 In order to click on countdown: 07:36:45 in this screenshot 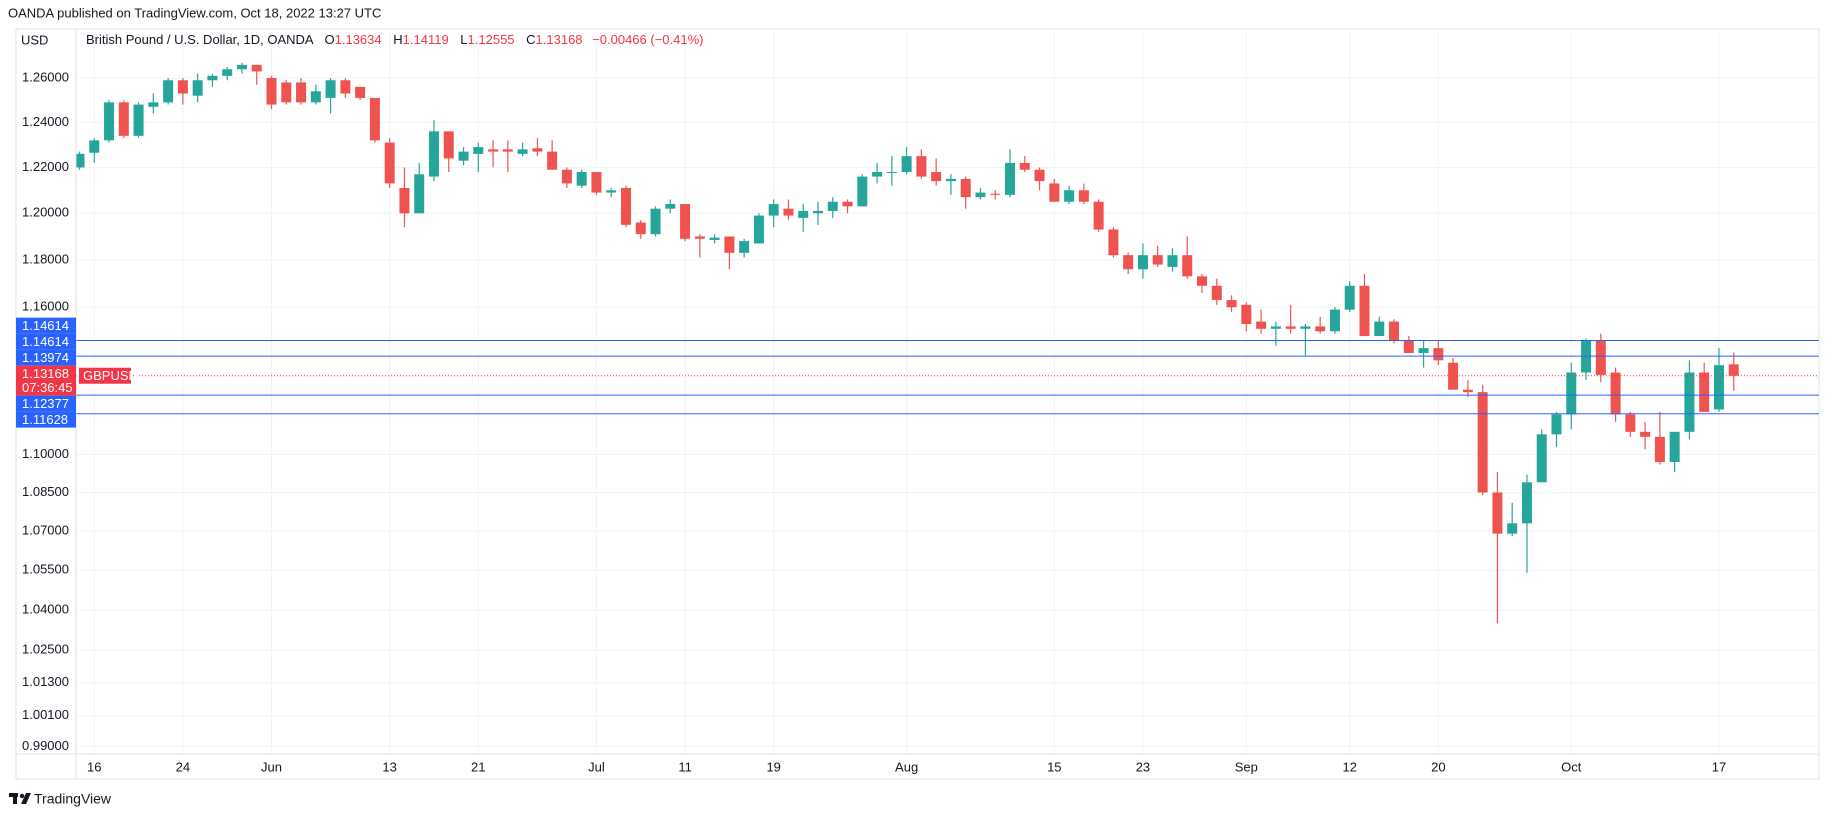, I will do `click(47, 387)`.